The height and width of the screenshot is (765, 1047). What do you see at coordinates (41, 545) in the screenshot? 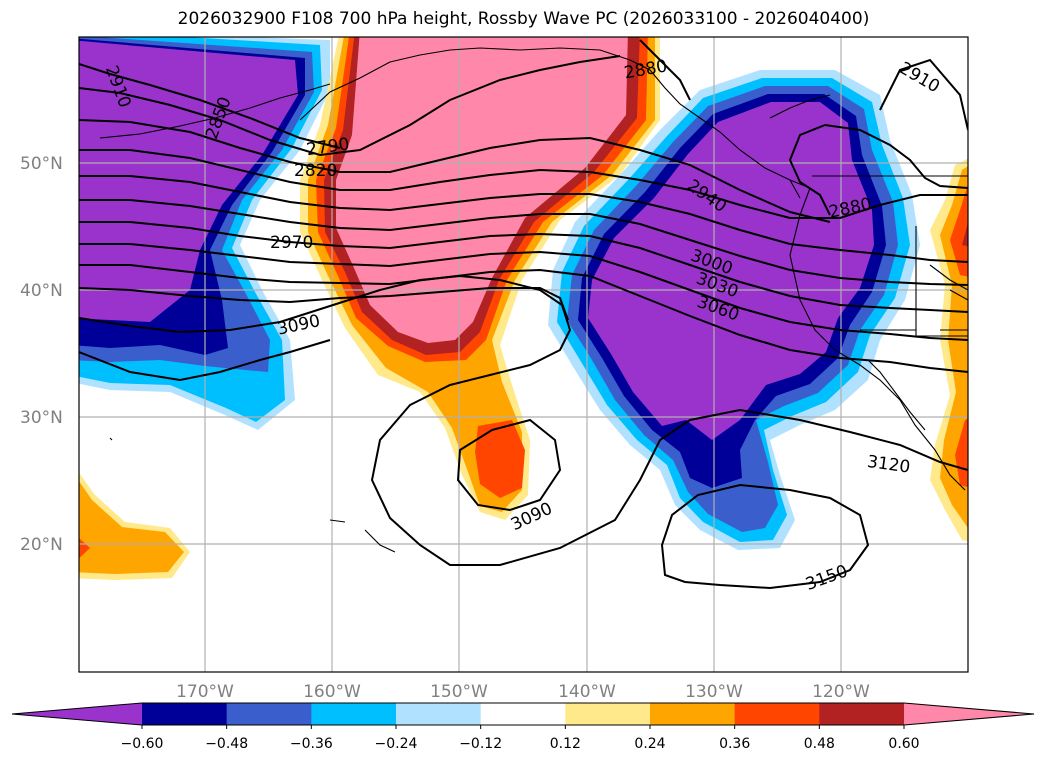
I see `lat-label: 20°N` at bounding box center [41, 545].